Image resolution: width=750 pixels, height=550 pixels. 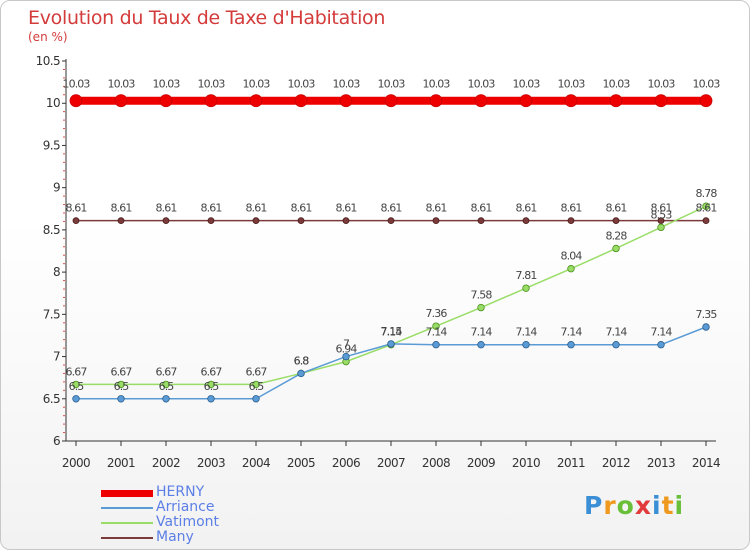 I want to click on y-tick-label: 8.5, so click(x=51, y=230).